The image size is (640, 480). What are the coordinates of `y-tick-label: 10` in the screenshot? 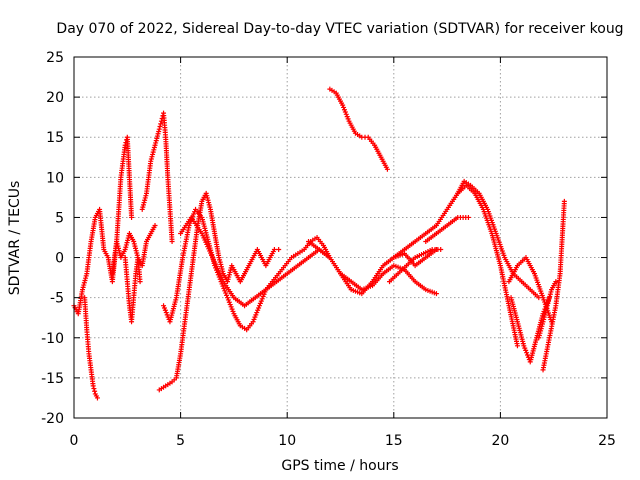 It's located at (55, 178).